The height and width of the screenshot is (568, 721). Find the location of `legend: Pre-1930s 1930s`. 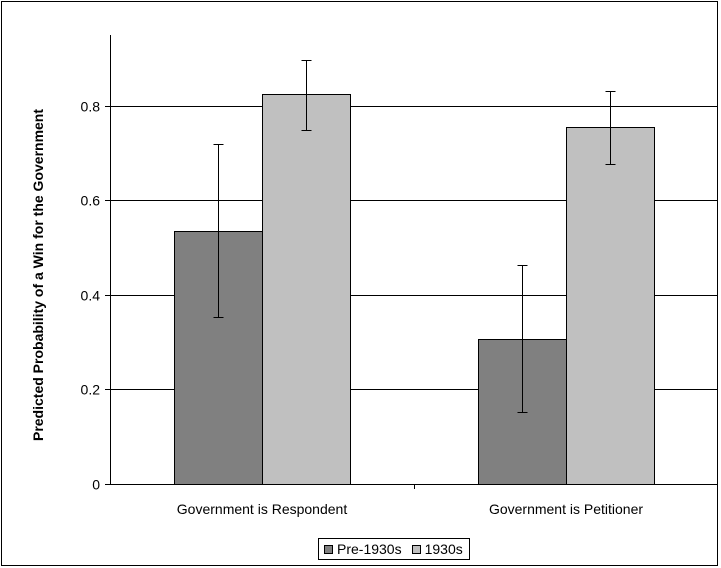

legend: Pre-1930s 1930s is located at coordinates (394, 549).